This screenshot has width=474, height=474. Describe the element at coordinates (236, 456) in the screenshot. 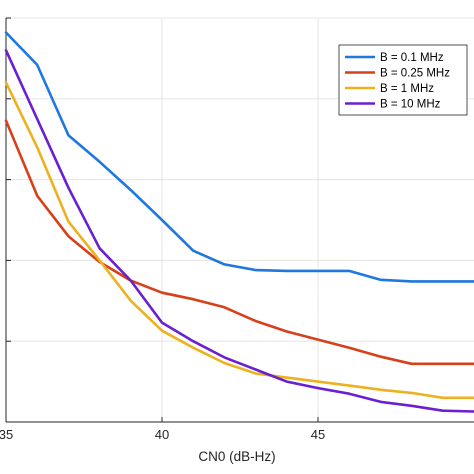

I see `x-axis-label: CN0 (dB-Hz)` at that location.